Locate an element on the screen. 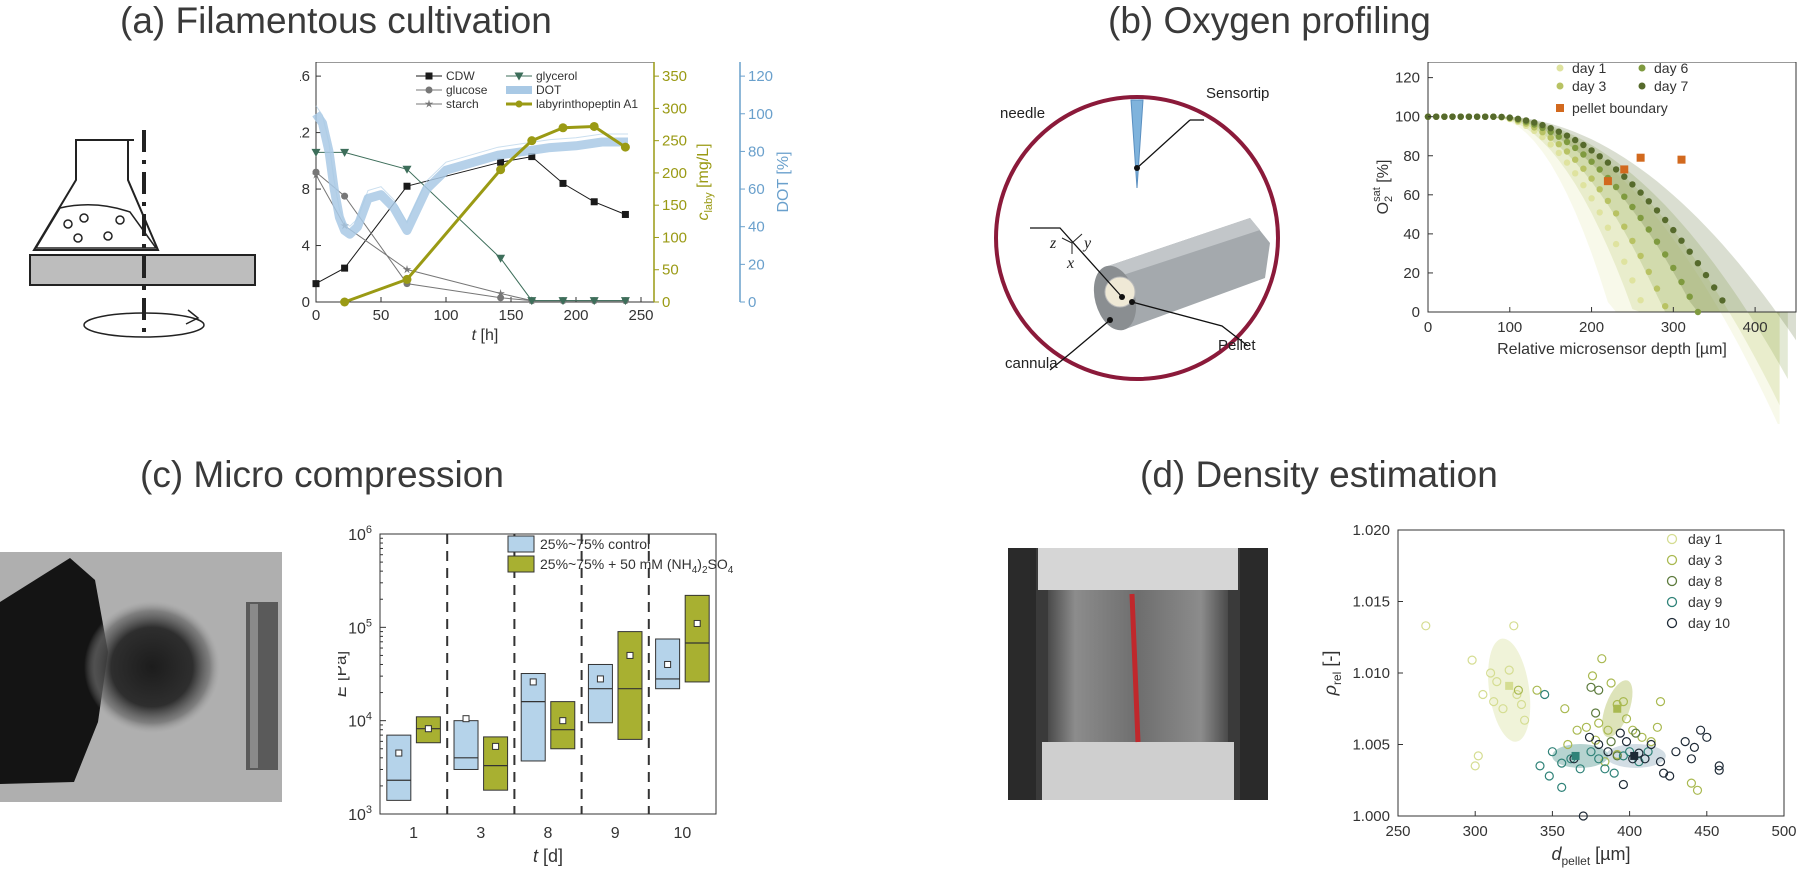 The width and height of the screenshot is (1804, 886). legend-label: glycerol is located at coordinates (556, 76).